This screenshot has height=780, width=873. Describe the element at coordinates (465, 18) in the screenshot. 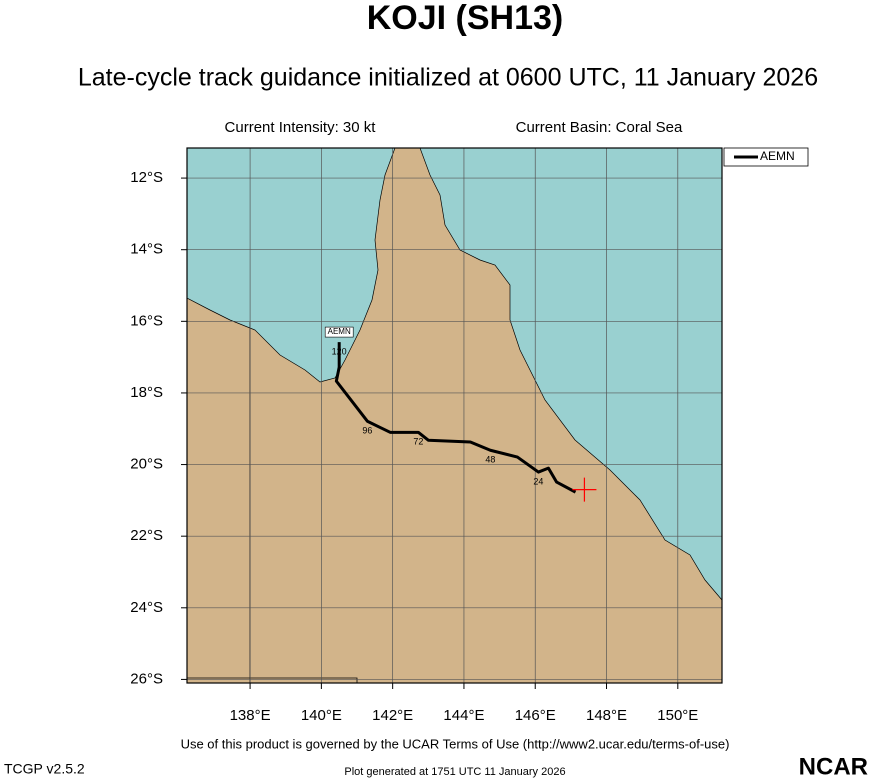

I see `chart-title: KOJI (SH13)` at that location.